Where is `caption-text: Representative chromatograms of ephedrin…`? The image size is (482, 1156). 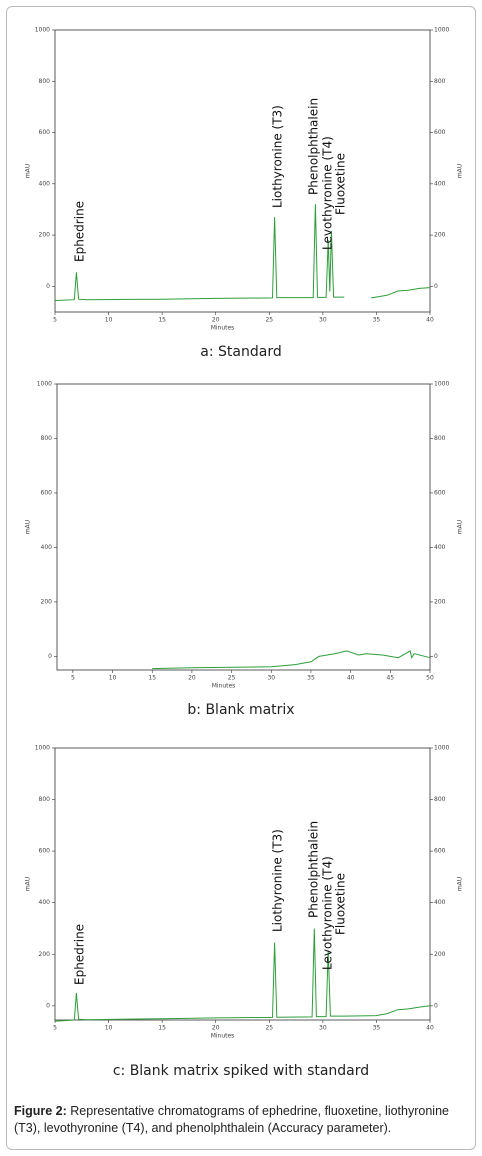
caption-text: Representative chromatograms of ephedrin… is located at coordinates (231, 1119).